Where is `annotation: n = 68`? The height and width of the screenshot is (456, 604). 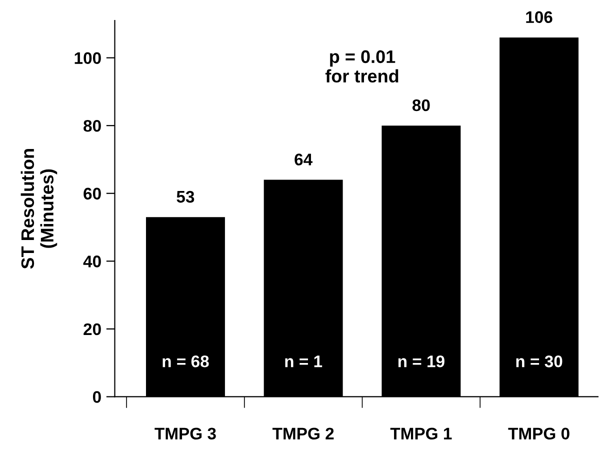
annotation: n = 68 is located at coordinates (185, 362).